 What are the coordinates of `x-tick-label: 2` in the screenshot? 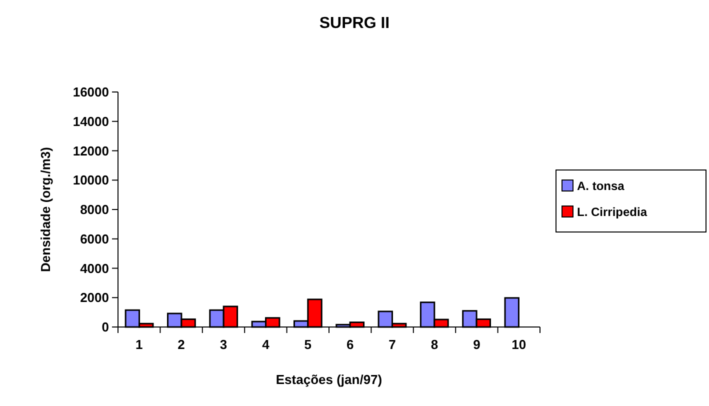 It's located at (181, 344).